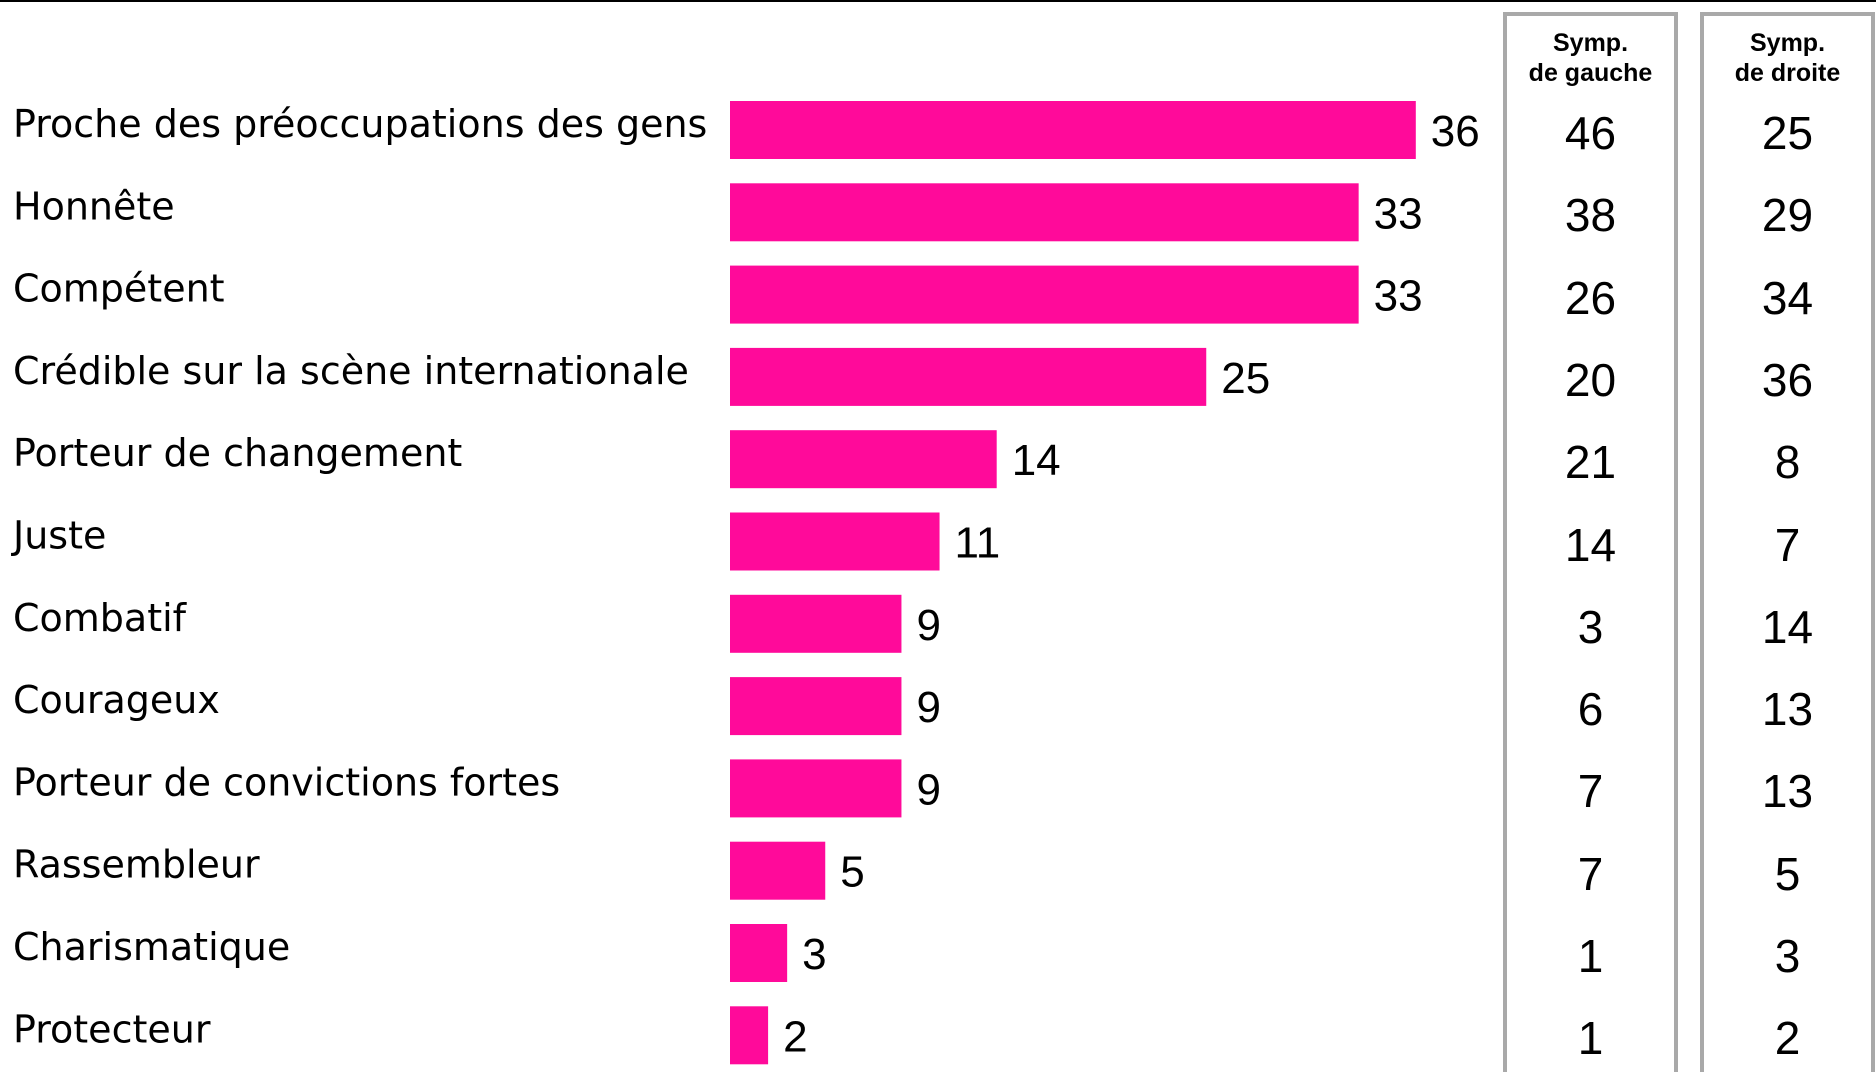 This screenshot has width=1876, height=1072. What do you see at coordinates (1590, 215) in the screenshot?
I see `column-value: 38` at bounding box center [1590, 215].